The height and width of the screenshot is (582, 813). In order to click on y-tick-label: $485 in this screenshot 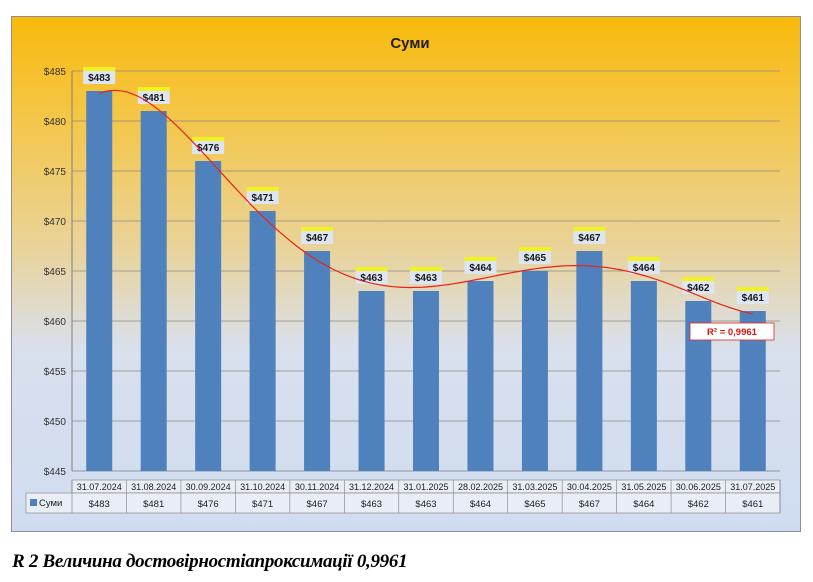, I will do `click(55, 72)`.